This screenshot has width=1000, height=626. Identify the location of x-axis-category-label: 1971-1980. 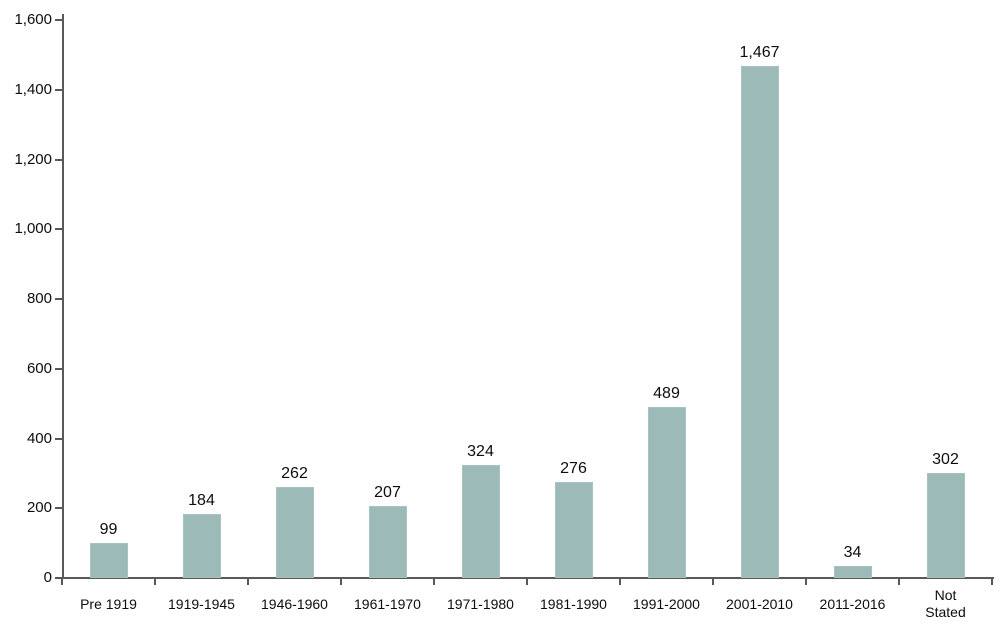
(480, 603).